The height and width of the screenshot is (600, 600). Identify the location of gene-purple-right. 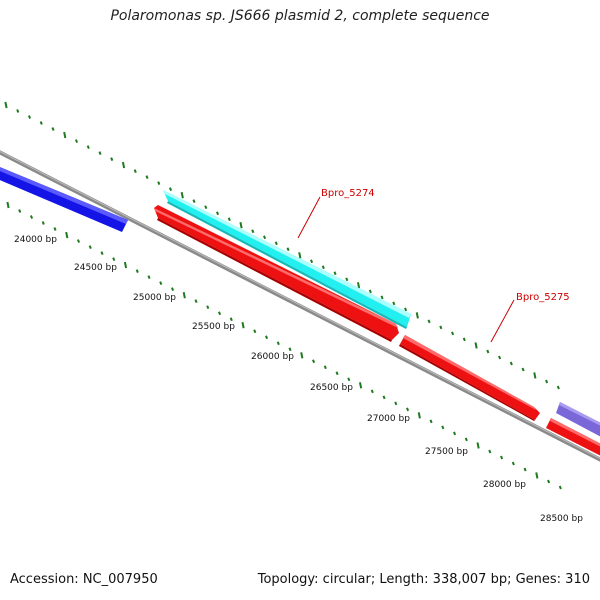
(578, 420).